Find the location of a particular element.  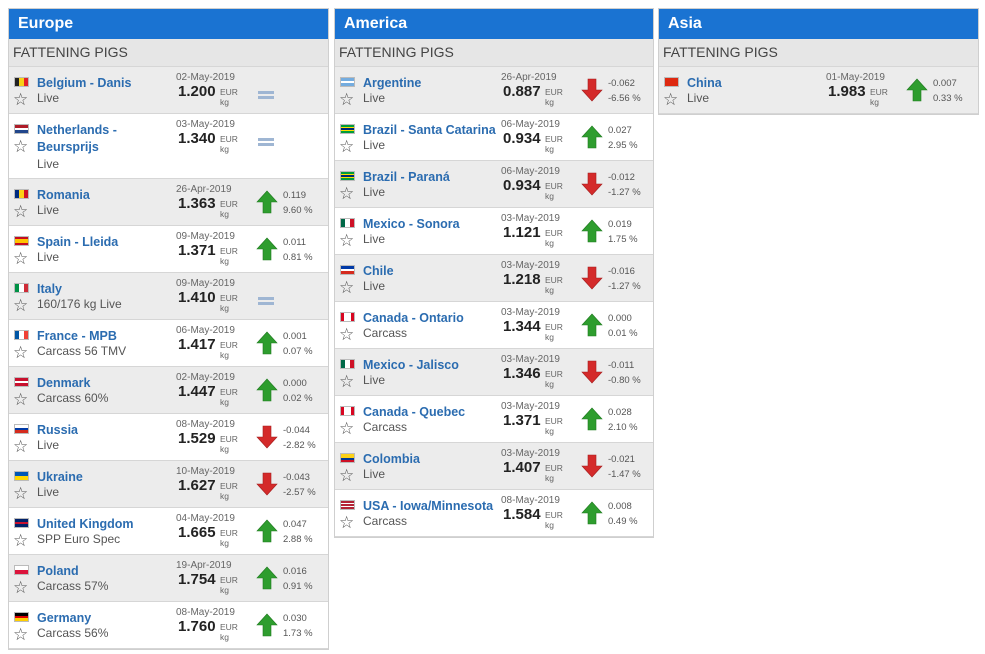

market-name-link: Denmark is located at coordinates (64, 383).